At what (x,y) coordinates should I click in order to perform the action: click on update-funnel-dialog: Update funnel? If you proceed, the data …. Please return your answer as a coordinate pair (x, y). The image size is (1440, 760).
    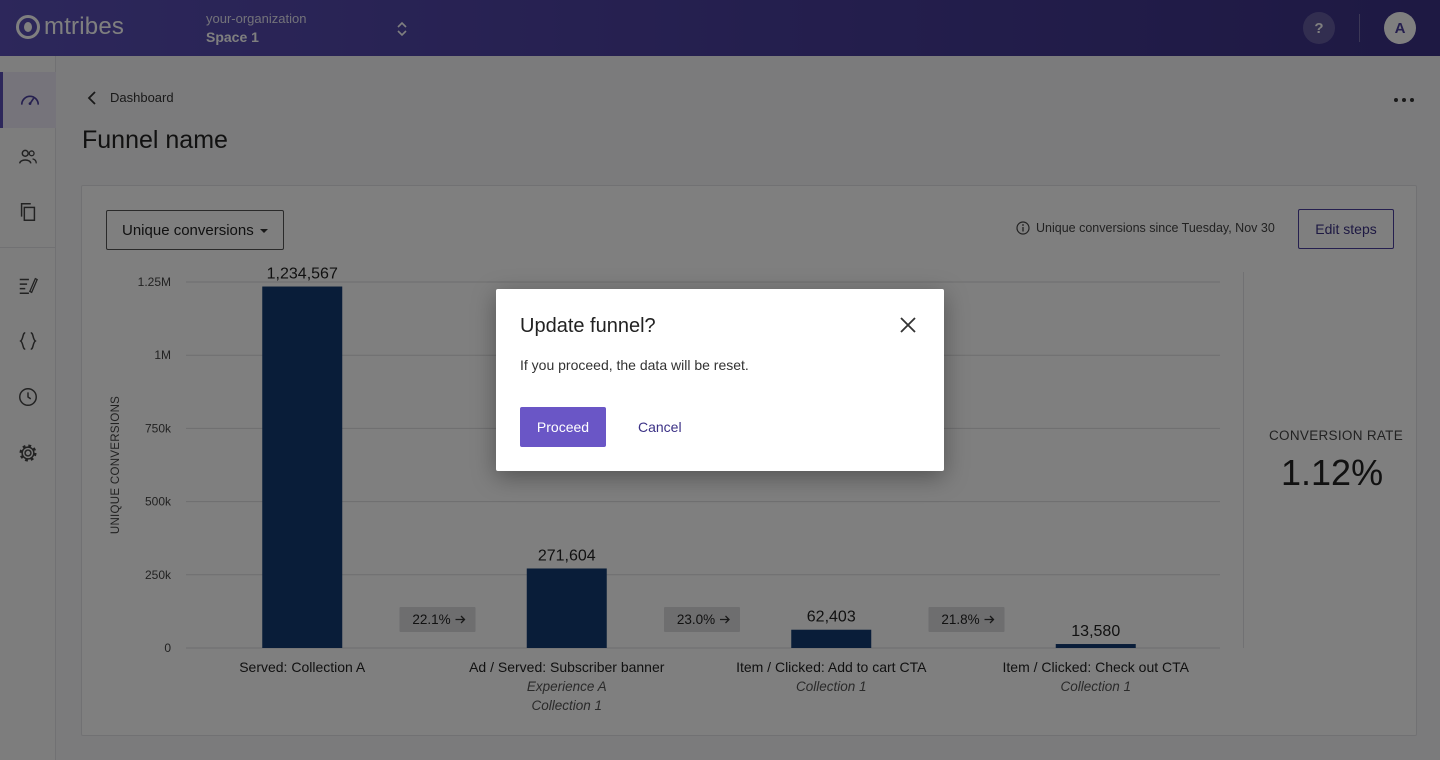
    Looking at the image, I should click on (720, 380).